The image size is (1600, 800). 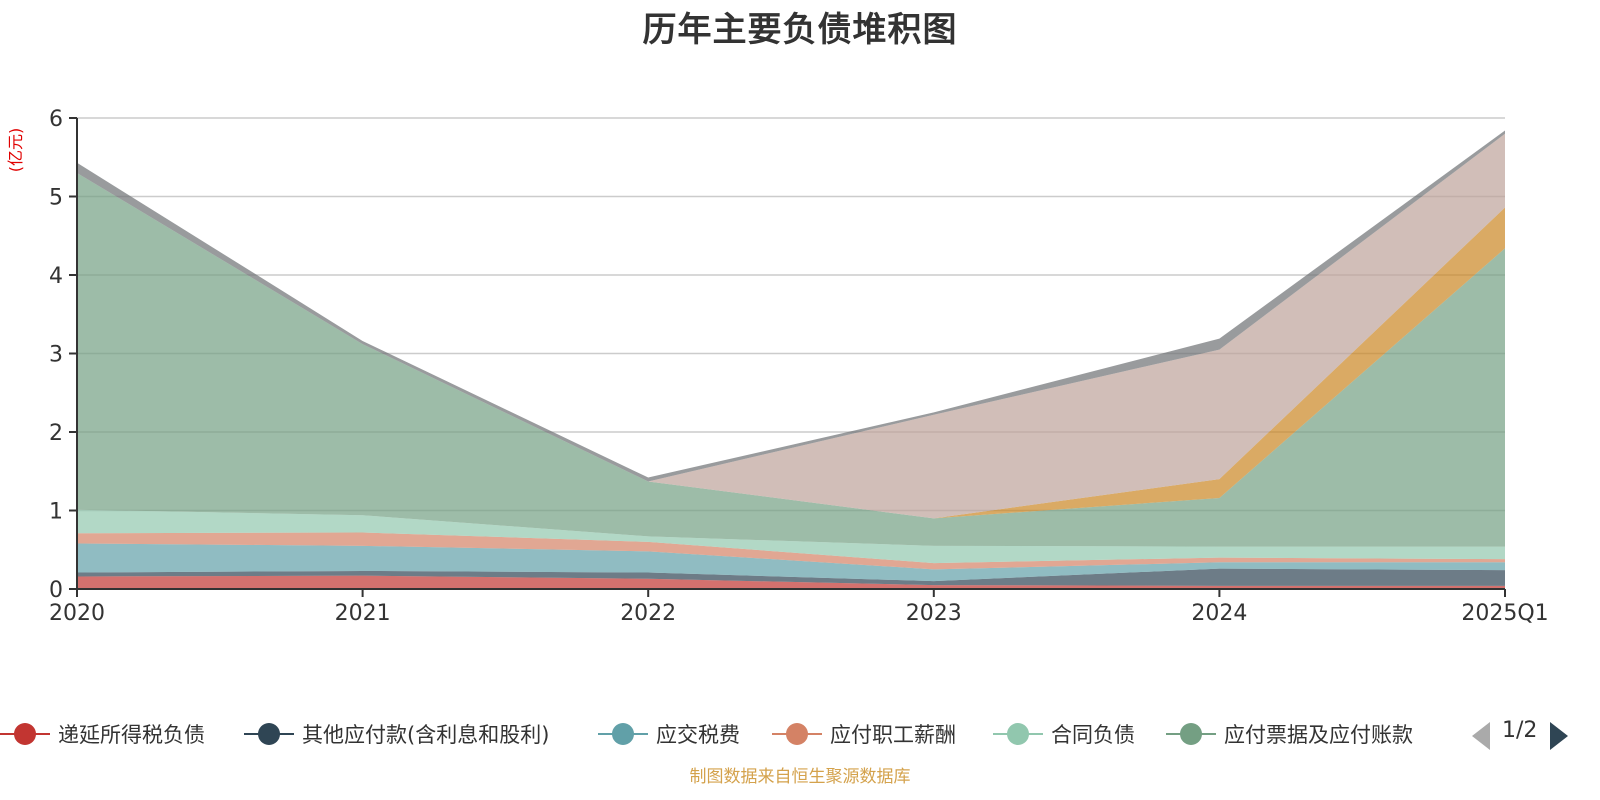 I want to click on y-tick-label: 1, so click(x=56, y=512).